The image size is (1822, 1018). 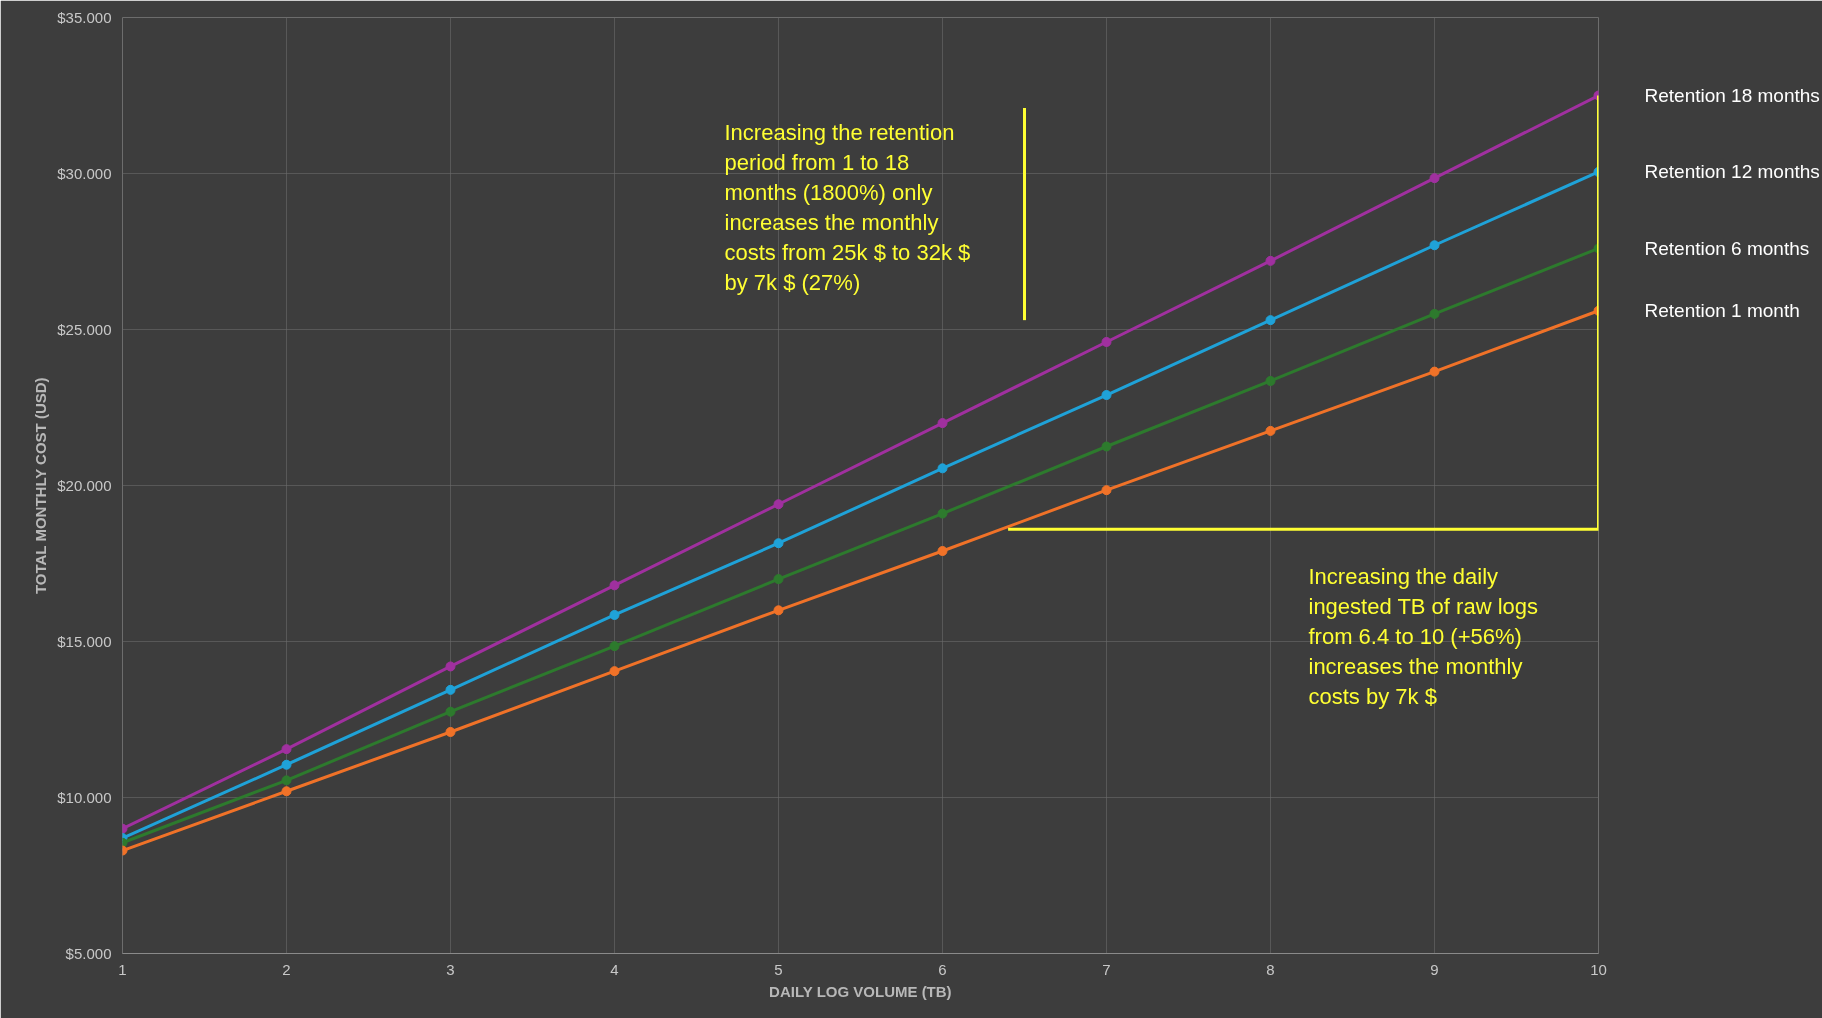 What do you see at coordinates (1732, 172) in the screenshot?
I see `text: Retention 12 months` at bounding box center [1732, 172].